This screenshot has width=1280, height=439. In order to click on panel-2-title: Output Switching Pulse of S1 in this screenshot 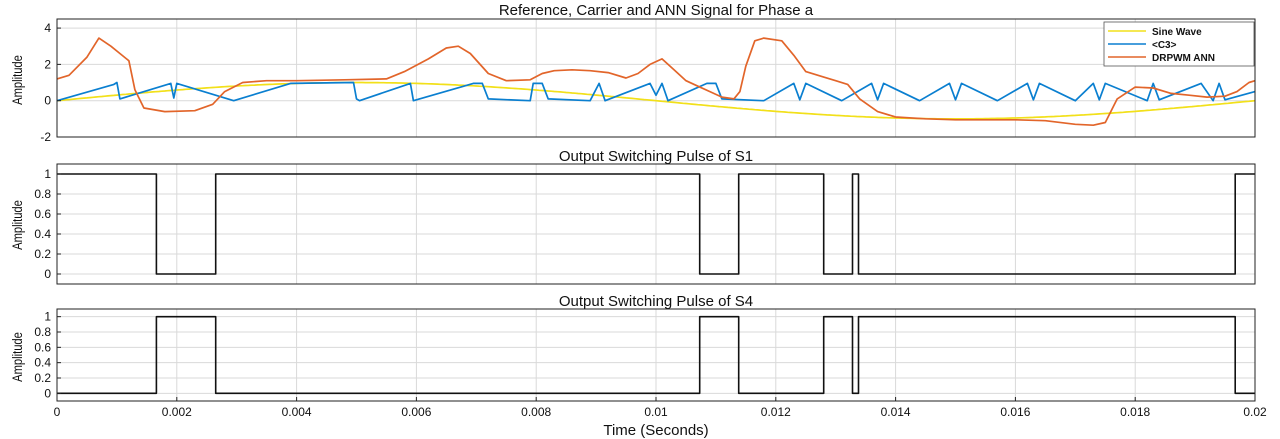, I will do `click(656, 156)`.